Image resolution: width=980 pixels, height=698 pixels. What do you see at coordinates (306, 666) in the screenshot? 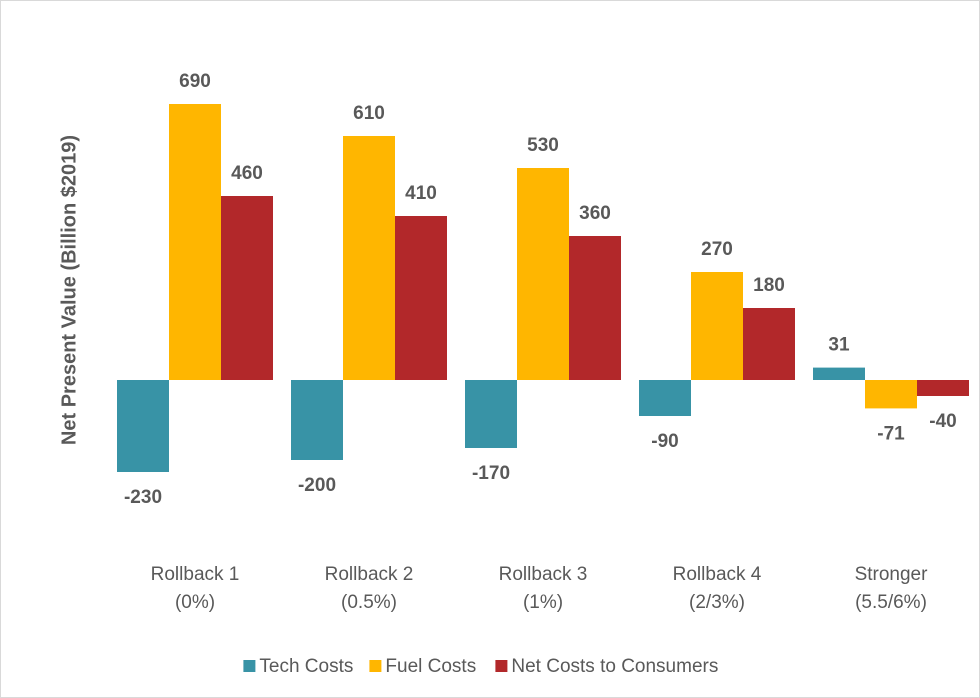
I see `legend-label: Tech Costs` at bounding box center [306, 666].